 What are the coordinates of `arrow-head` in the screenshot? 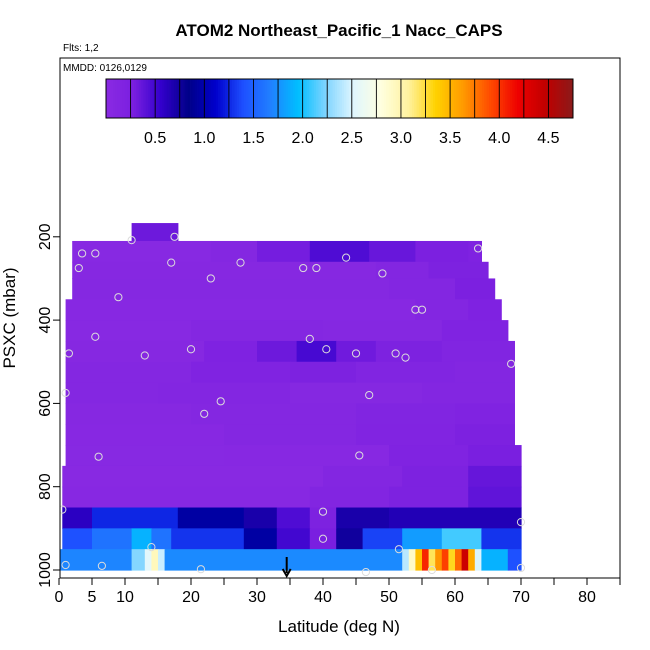 It's located at (286, 573).